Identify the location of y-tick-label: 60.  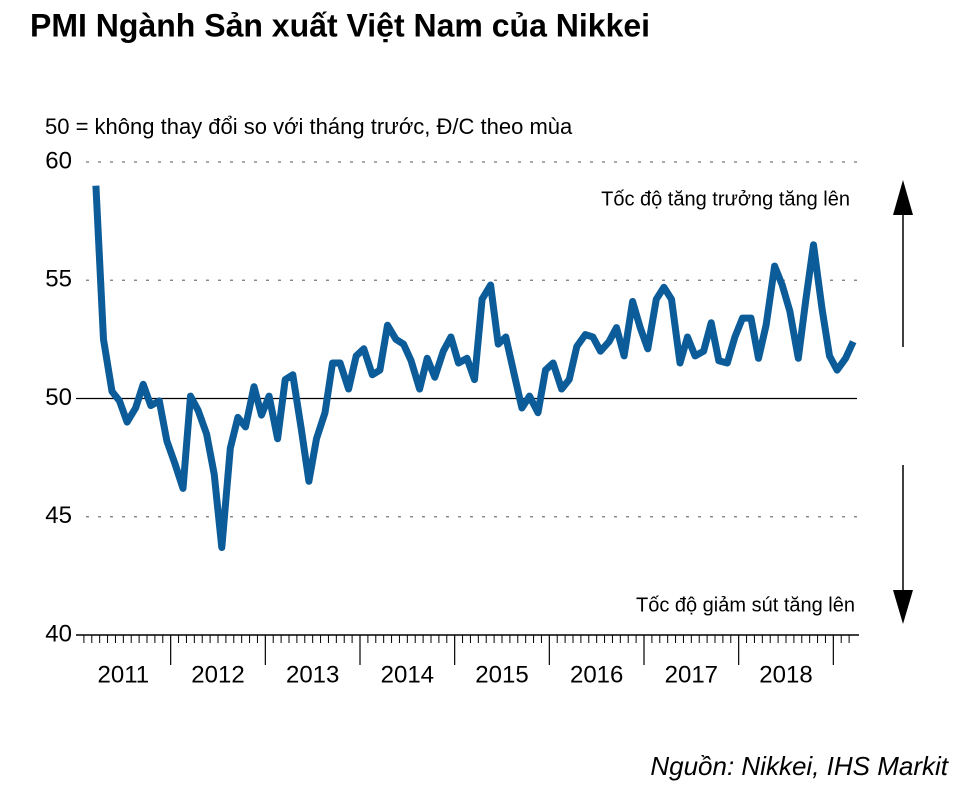
(58, 160).